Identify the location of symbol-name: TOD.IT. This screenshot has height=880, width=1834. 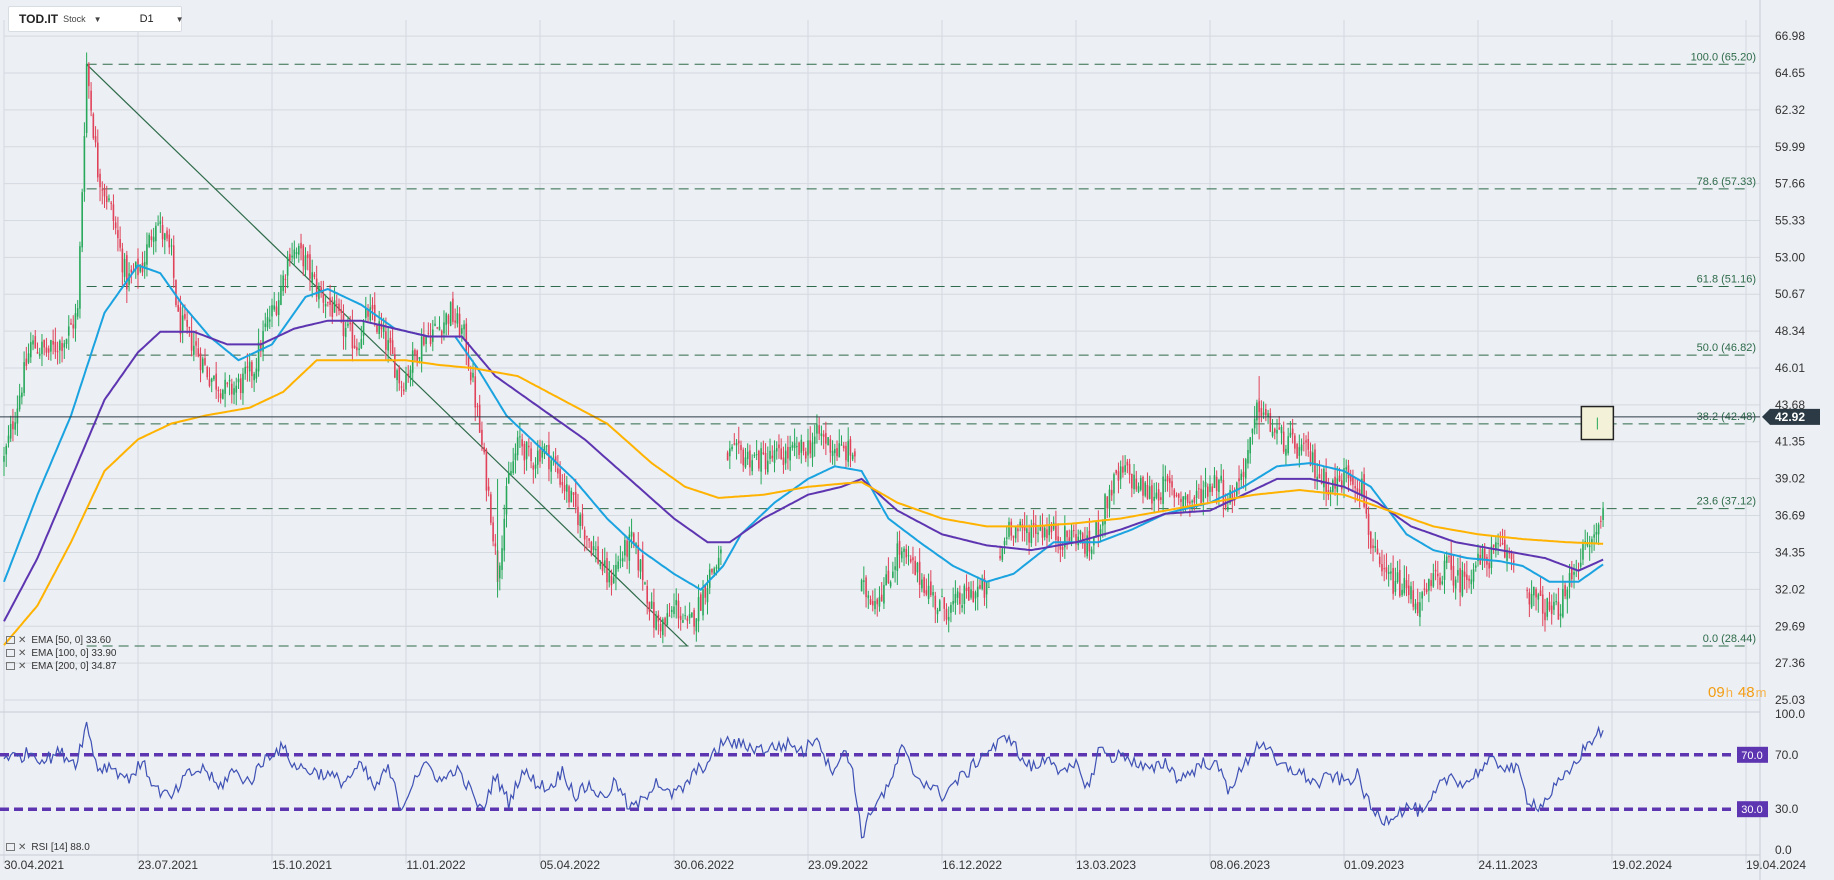
(39, 19).